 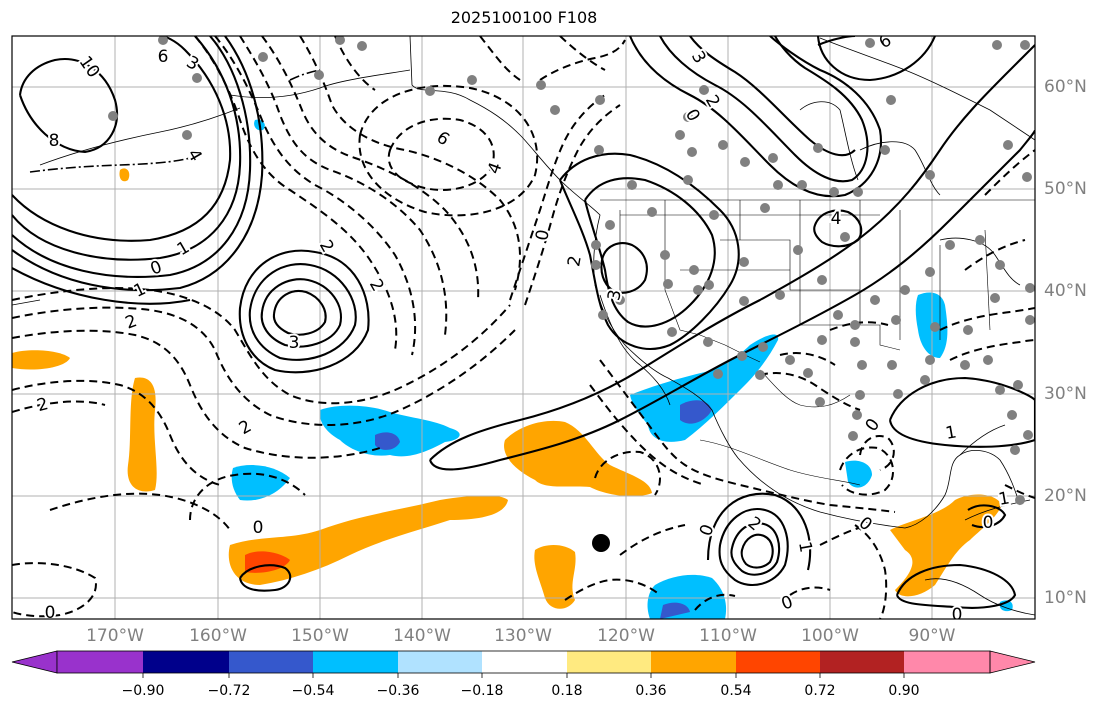 I want to click on colorbar-label: 0.90, so click(x=904, y=691).